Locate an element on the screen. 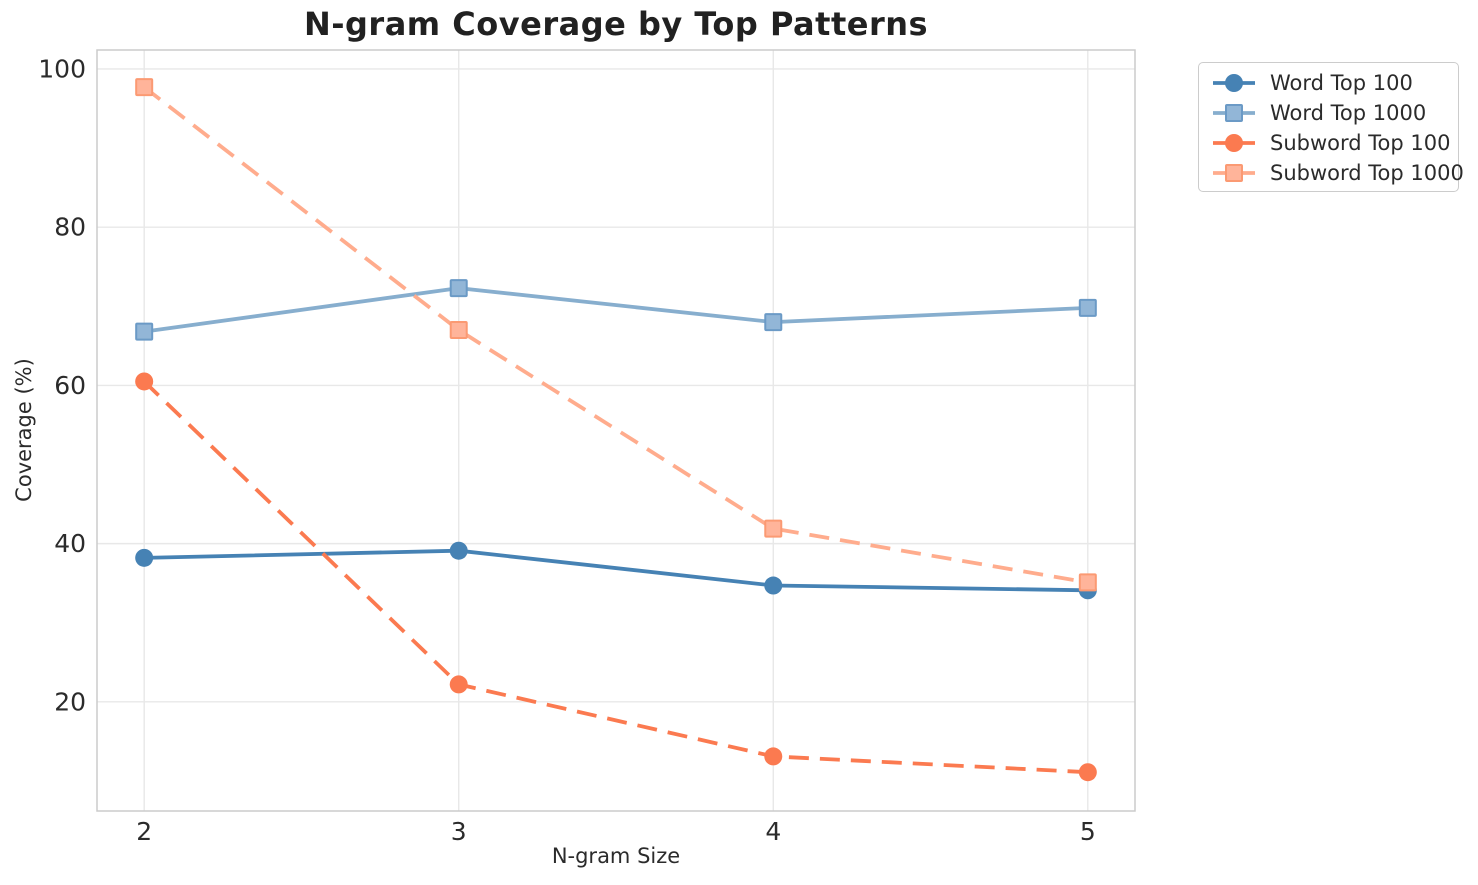  legend-label: Subword Top 1000 is located at coordinates (1367, 173).